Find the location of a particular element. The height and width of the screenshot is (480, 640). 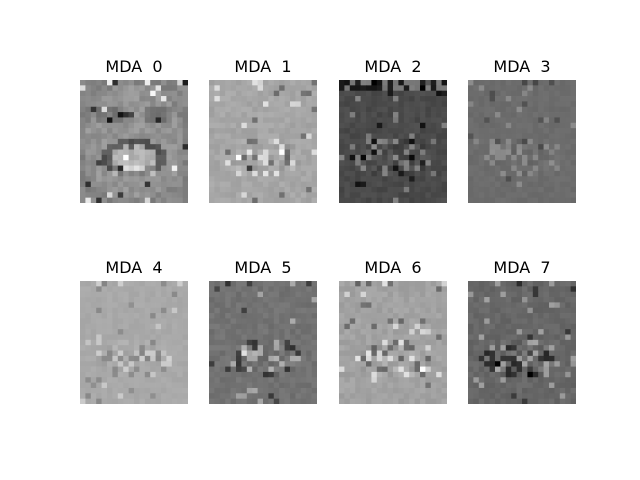

mda-component-image is located at coordinates (522, 141).